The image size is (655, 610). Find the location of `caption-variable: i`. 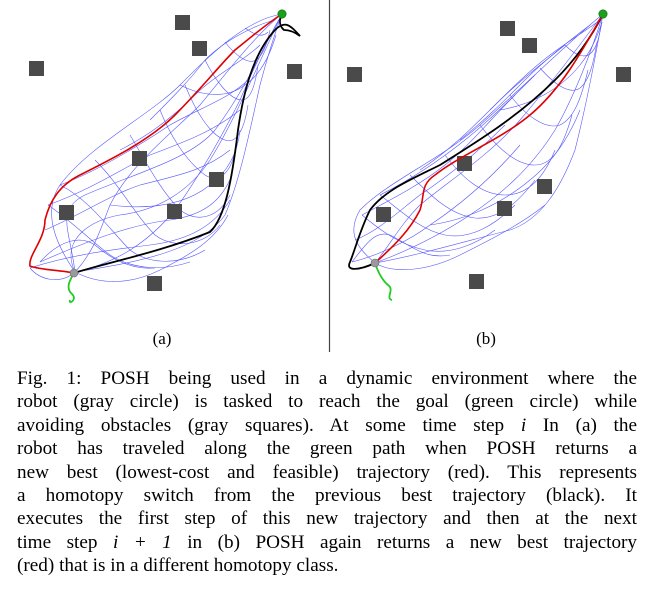

caption-variable: i is located at coordinates (523, 425).